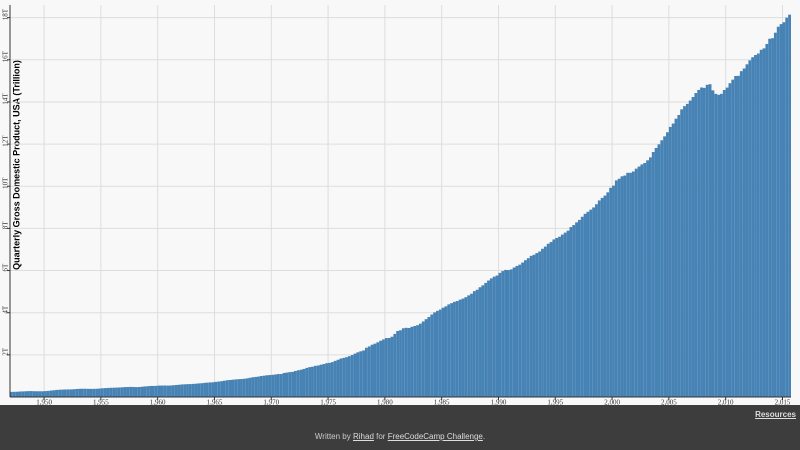  Describe the element at coordinates (101, 402) in the screenshot. I see `x-tick-label: 1,955` at that location.